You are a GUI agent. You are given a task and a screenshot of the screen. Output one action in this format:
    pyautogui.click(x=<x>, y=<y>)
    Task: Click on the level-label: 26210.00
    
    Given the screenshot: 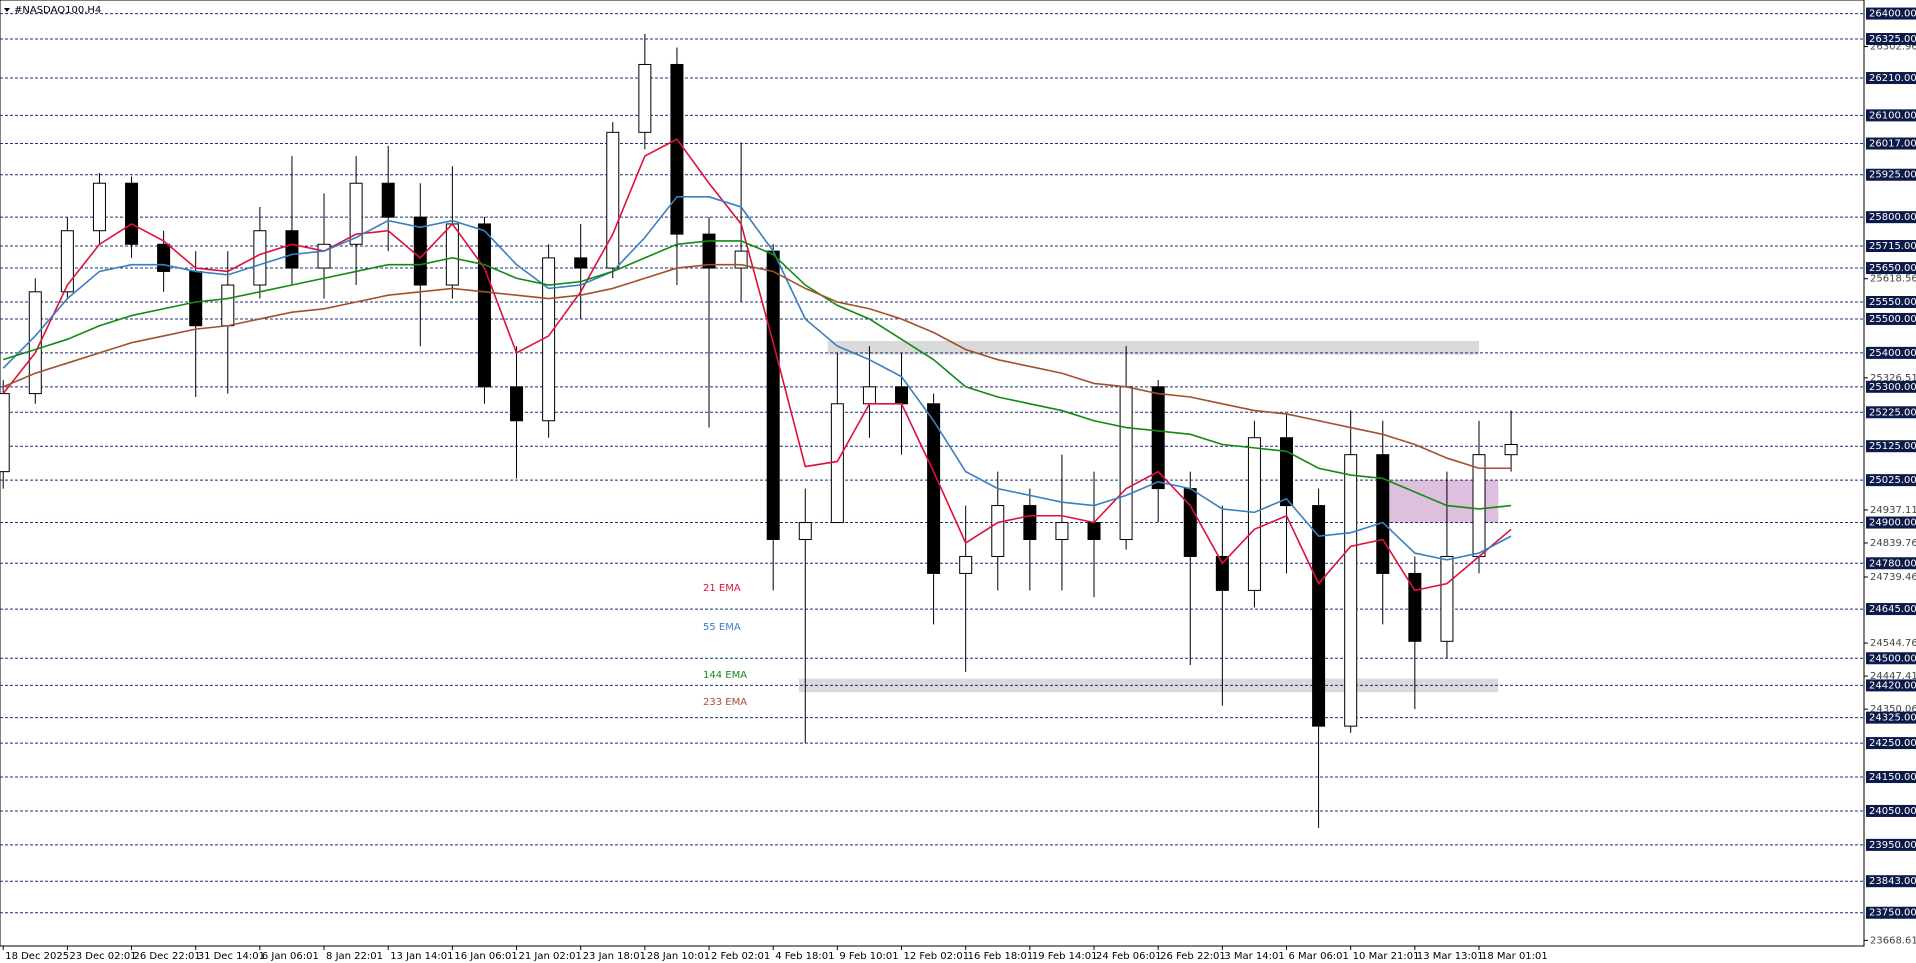 What is the action you would take?
    pyautogui.click(x=1892, y=78)
    